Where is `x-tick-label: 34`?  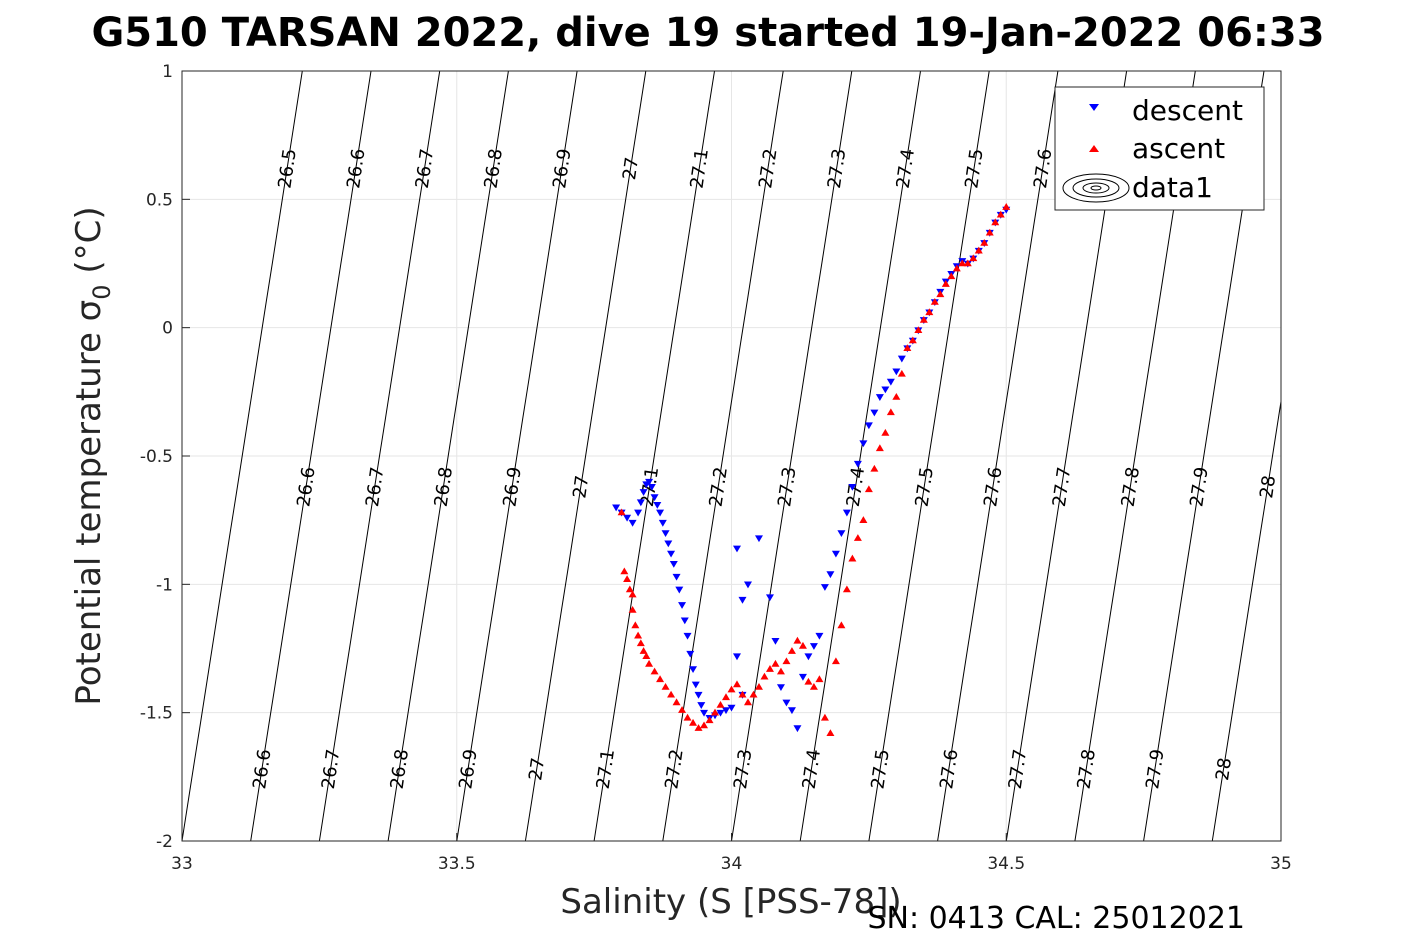 x-tick-label: 34 is located at coordinates (732, 864).